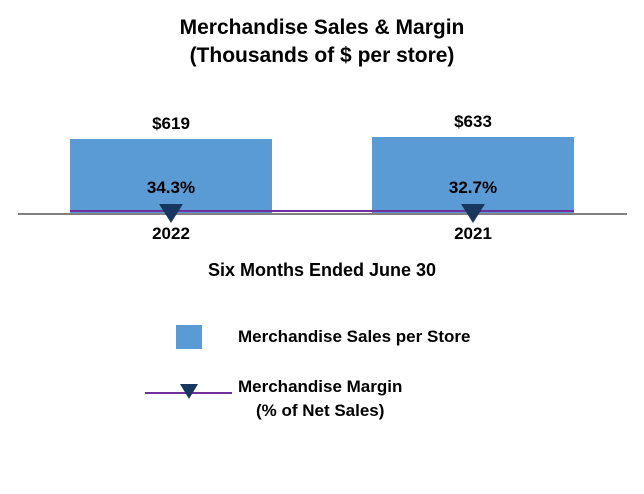 The image size is (644, 494). Describe the element at coordinates (322, 214) in the screenshot. I see `x-axis-line` at that location.